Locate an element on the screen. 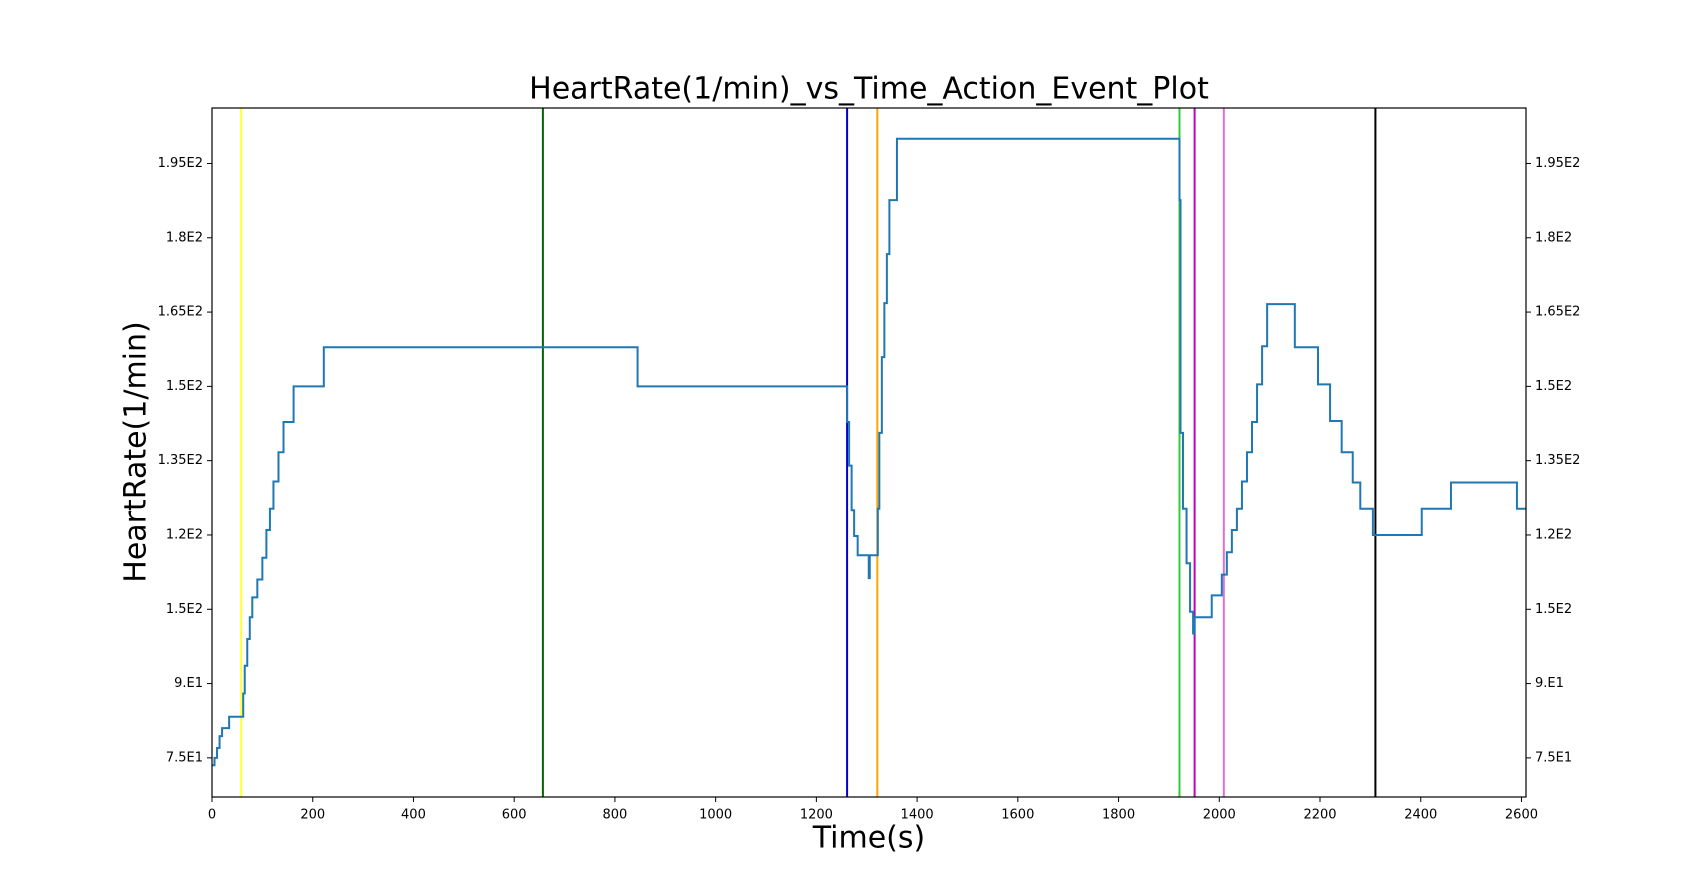 The image size is (1696, 896). x-tick-label: 2600 is located at coordinates (1521, 815).